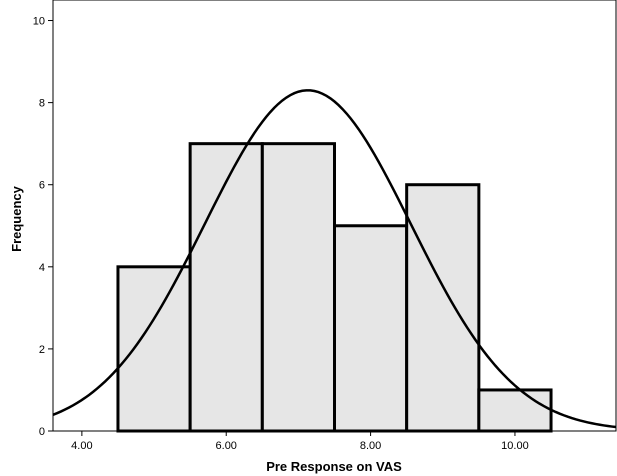 Image resolution: width=617 pixels, height=476 pixels. Describe the element at coordinates (43, 227) in the screenshot. I see `y-axis: 0 2 4 6 8 10` at that location.